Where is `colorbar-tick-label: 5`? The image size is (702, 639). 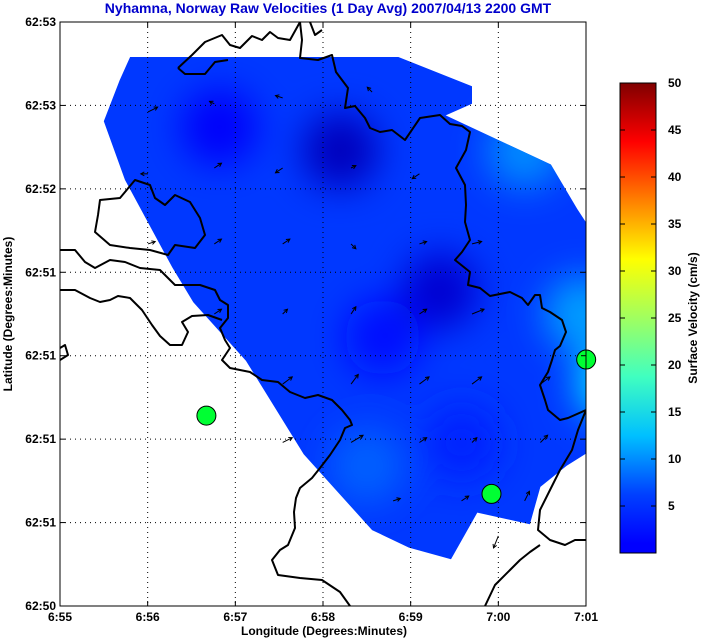 colorbar-tick-label: 5 is located at coordinates (671, 506).